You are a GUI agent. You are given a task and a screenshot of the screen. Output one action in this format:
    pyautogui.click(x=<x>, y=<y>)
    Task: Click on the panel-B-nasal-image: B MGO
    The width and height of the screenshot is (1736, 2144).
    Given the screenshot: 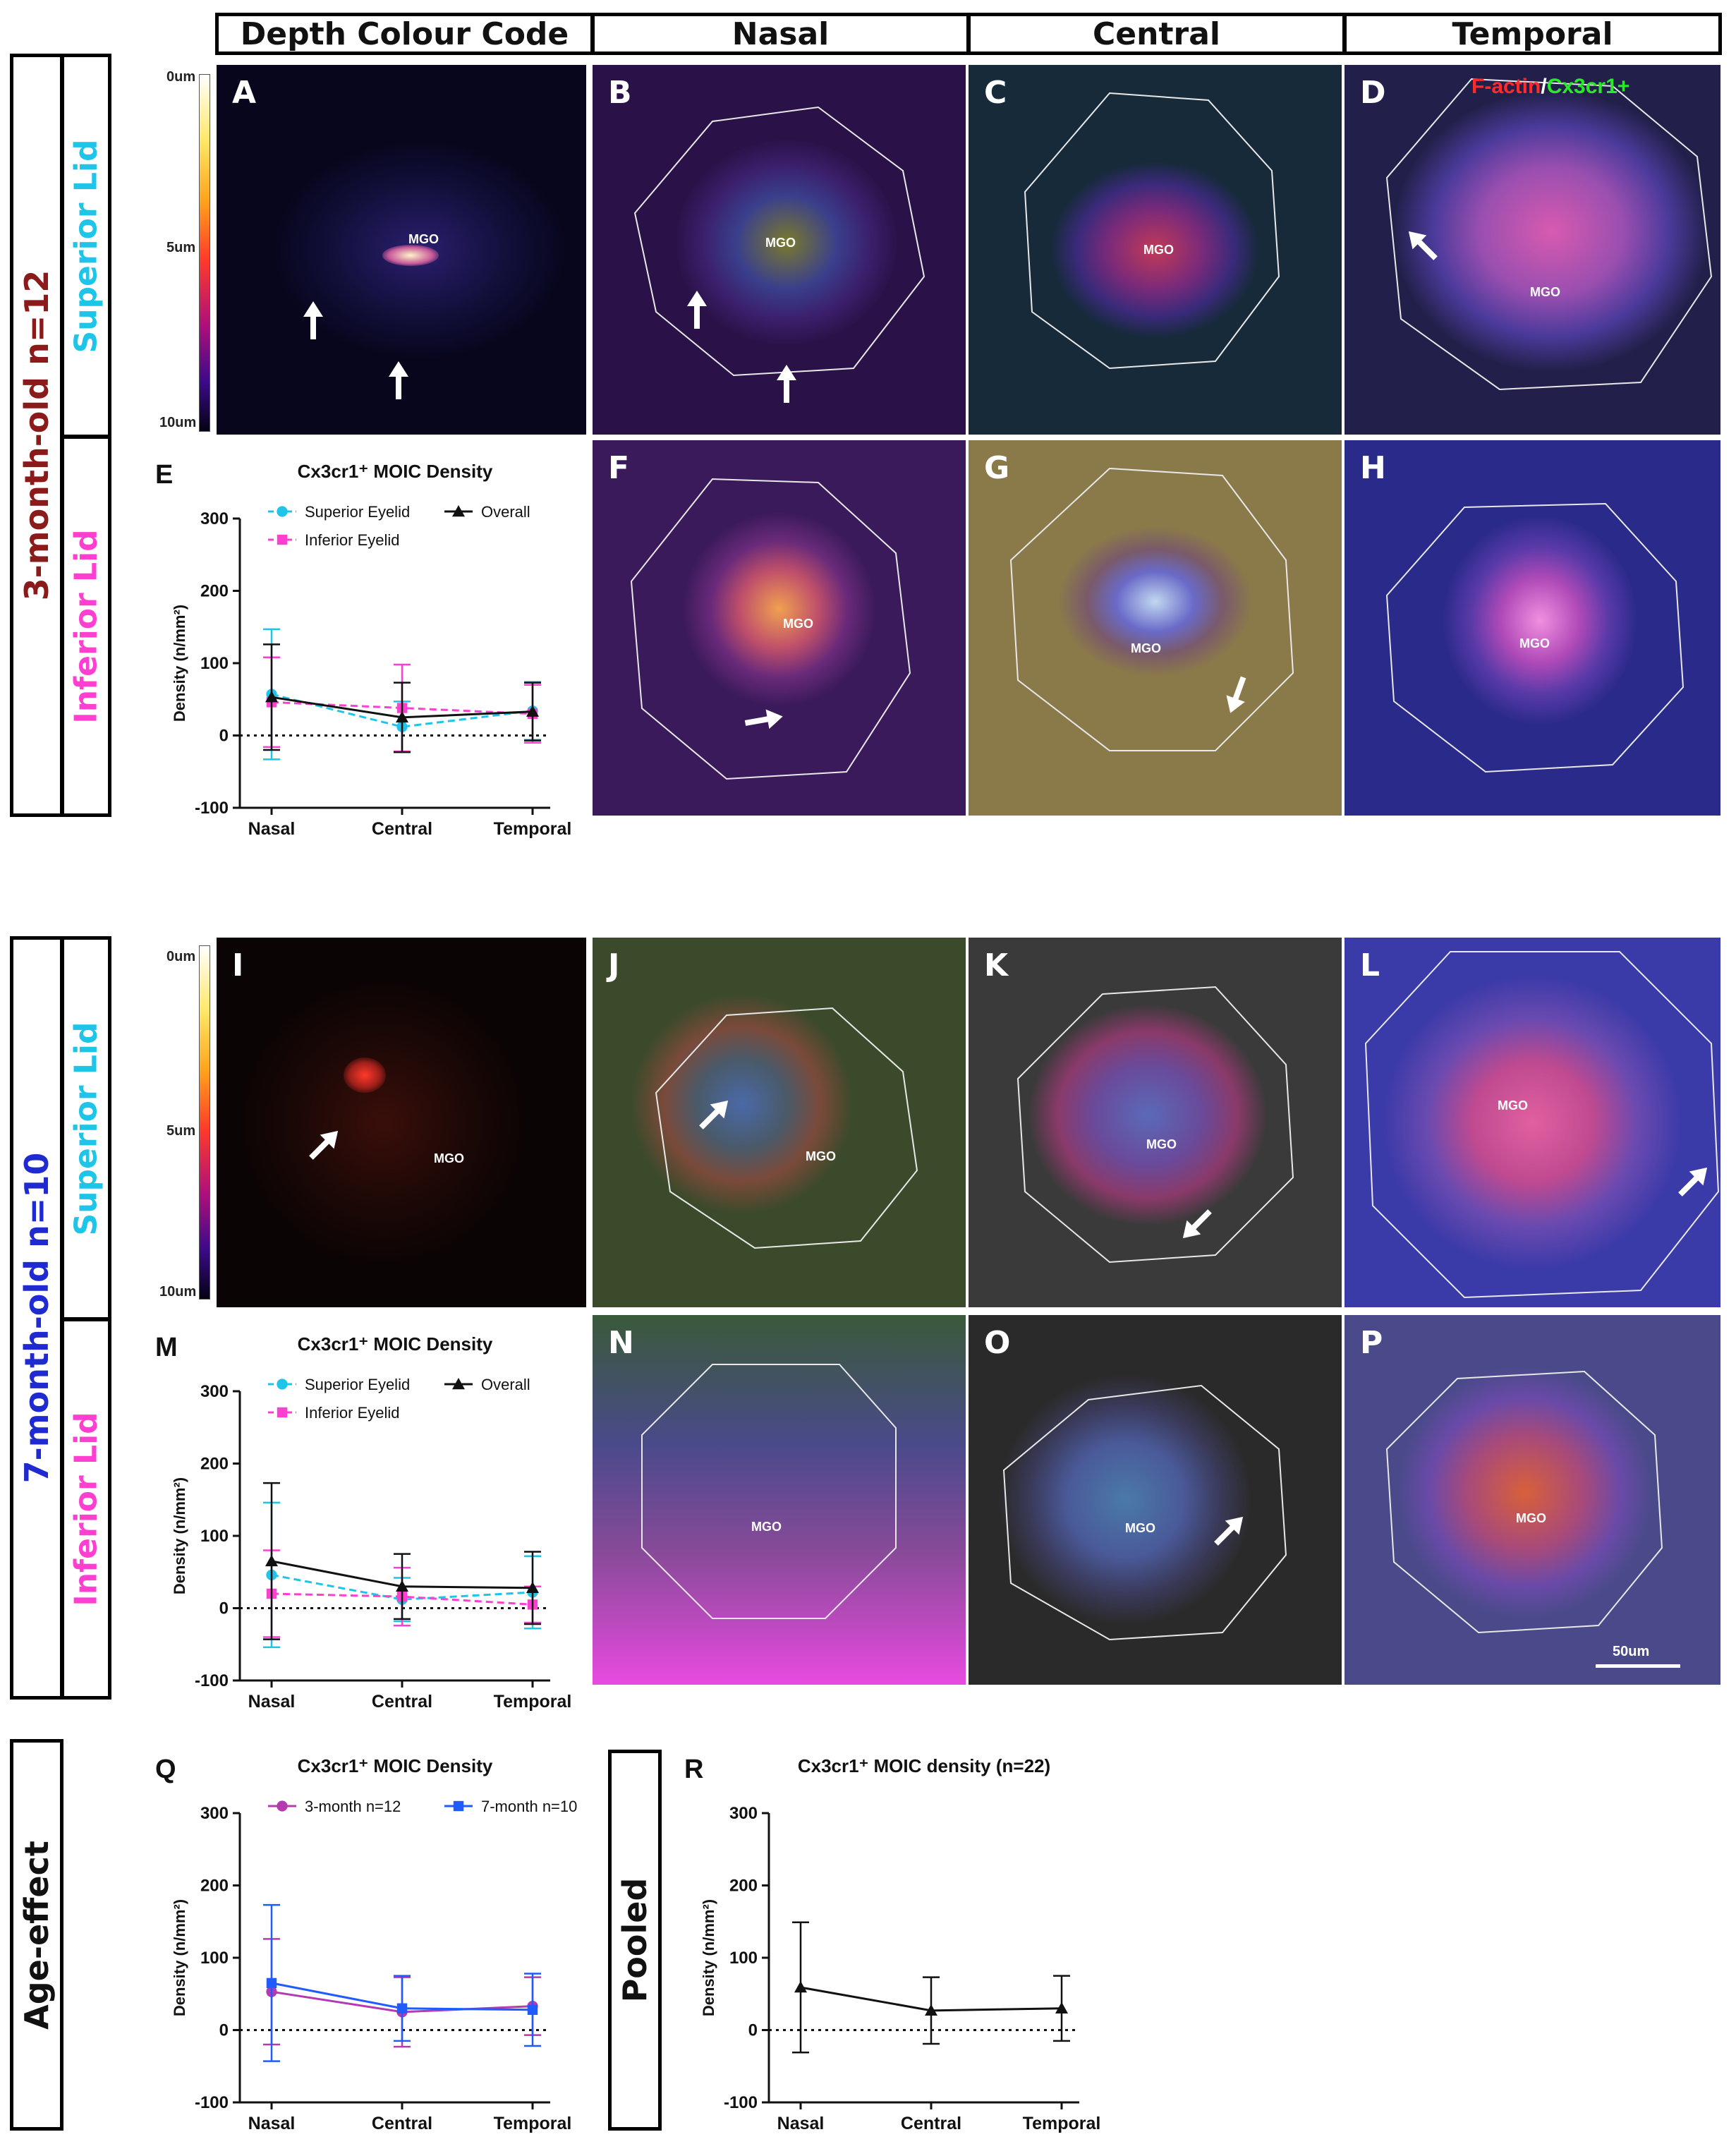 What is the action you would take?
    pyautogui.click(x=779, y=249)
    